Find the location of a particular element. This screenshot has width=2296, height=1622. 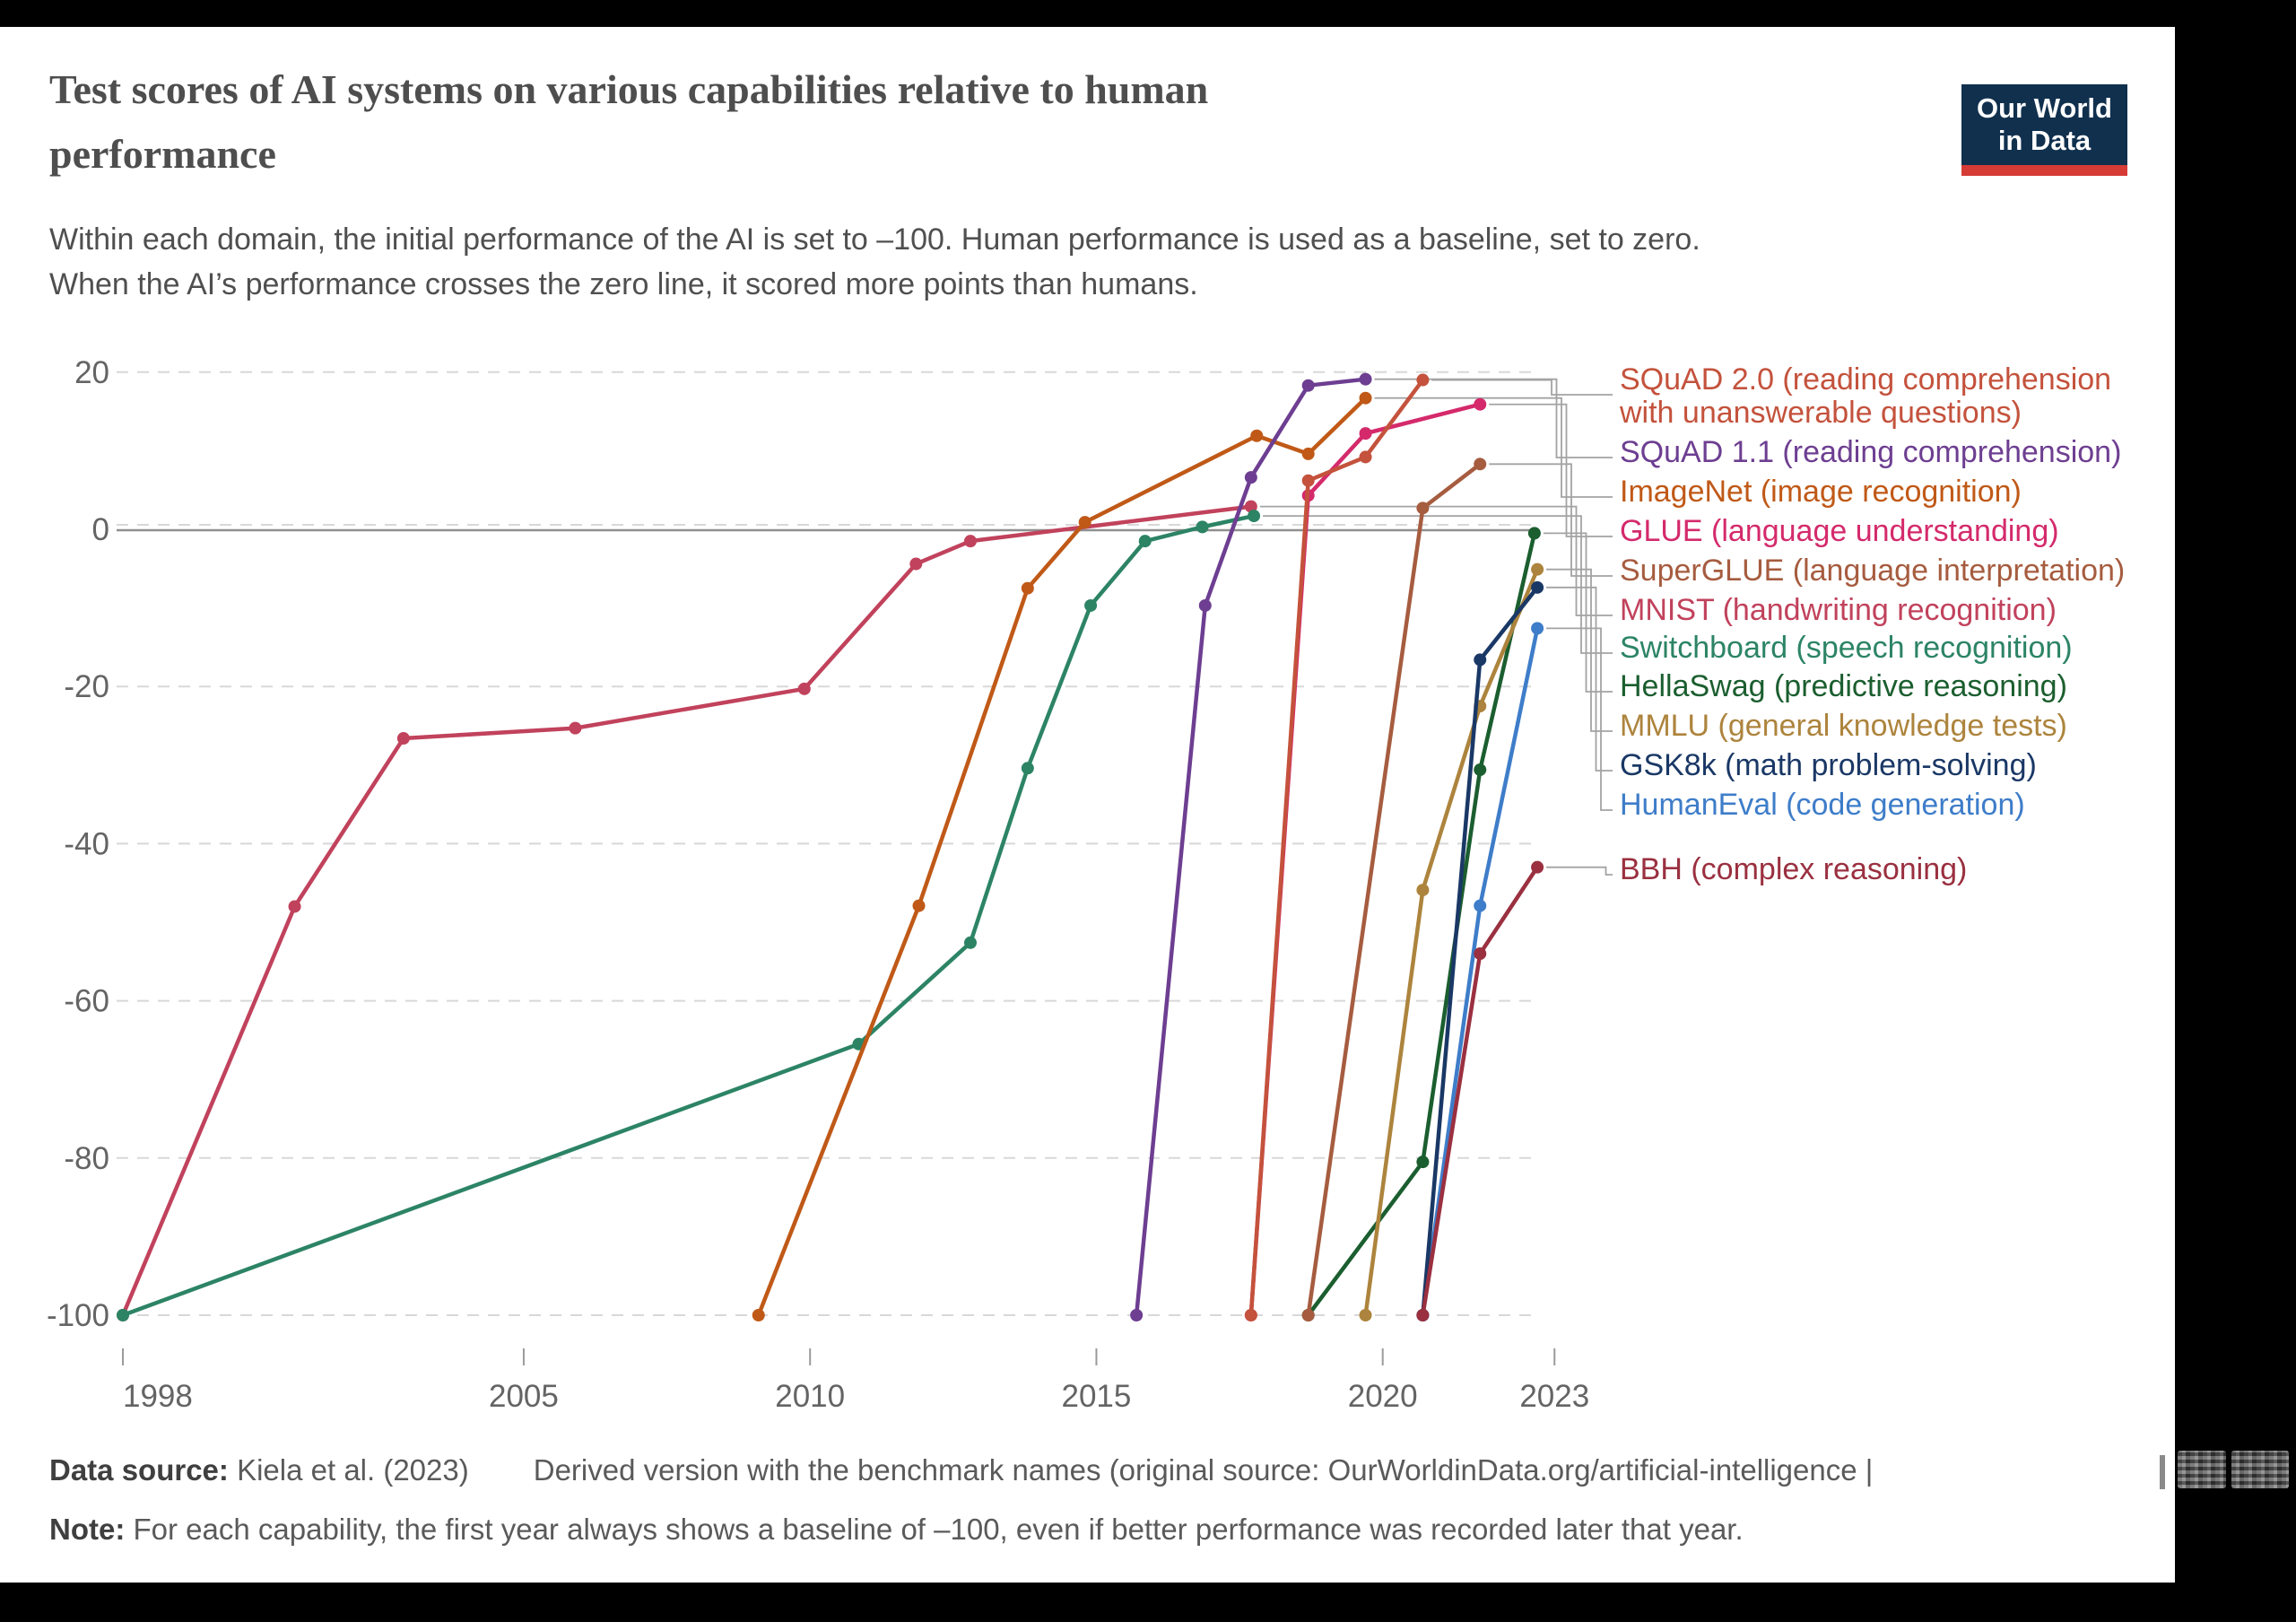

legend-item-mnist: MNIST (handwriting recognition) is located at coordinates (1838, 611).